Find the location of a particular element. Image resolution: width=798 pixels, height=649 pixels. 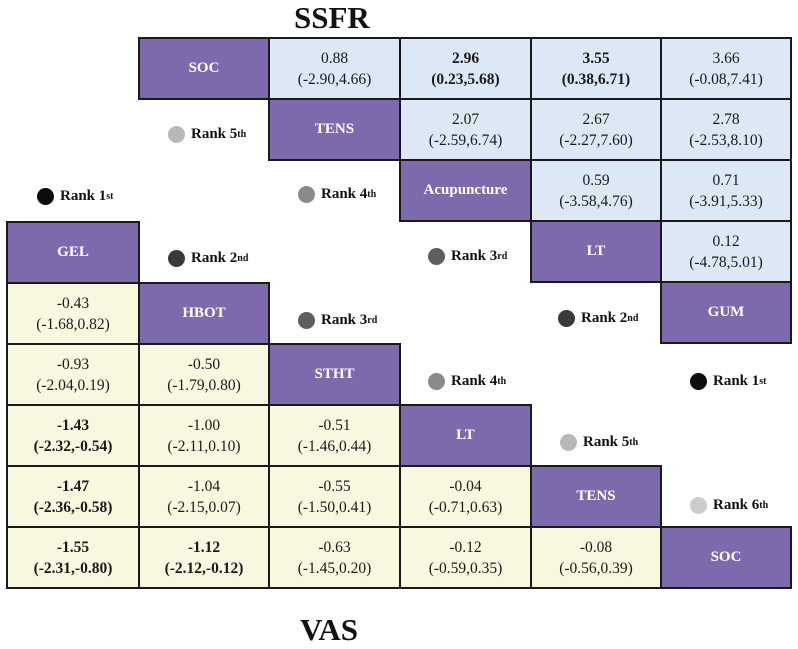

vas-cell-soc-gel: -1.55 (-2.31,-0.80) is located at coordinates (73, 557).